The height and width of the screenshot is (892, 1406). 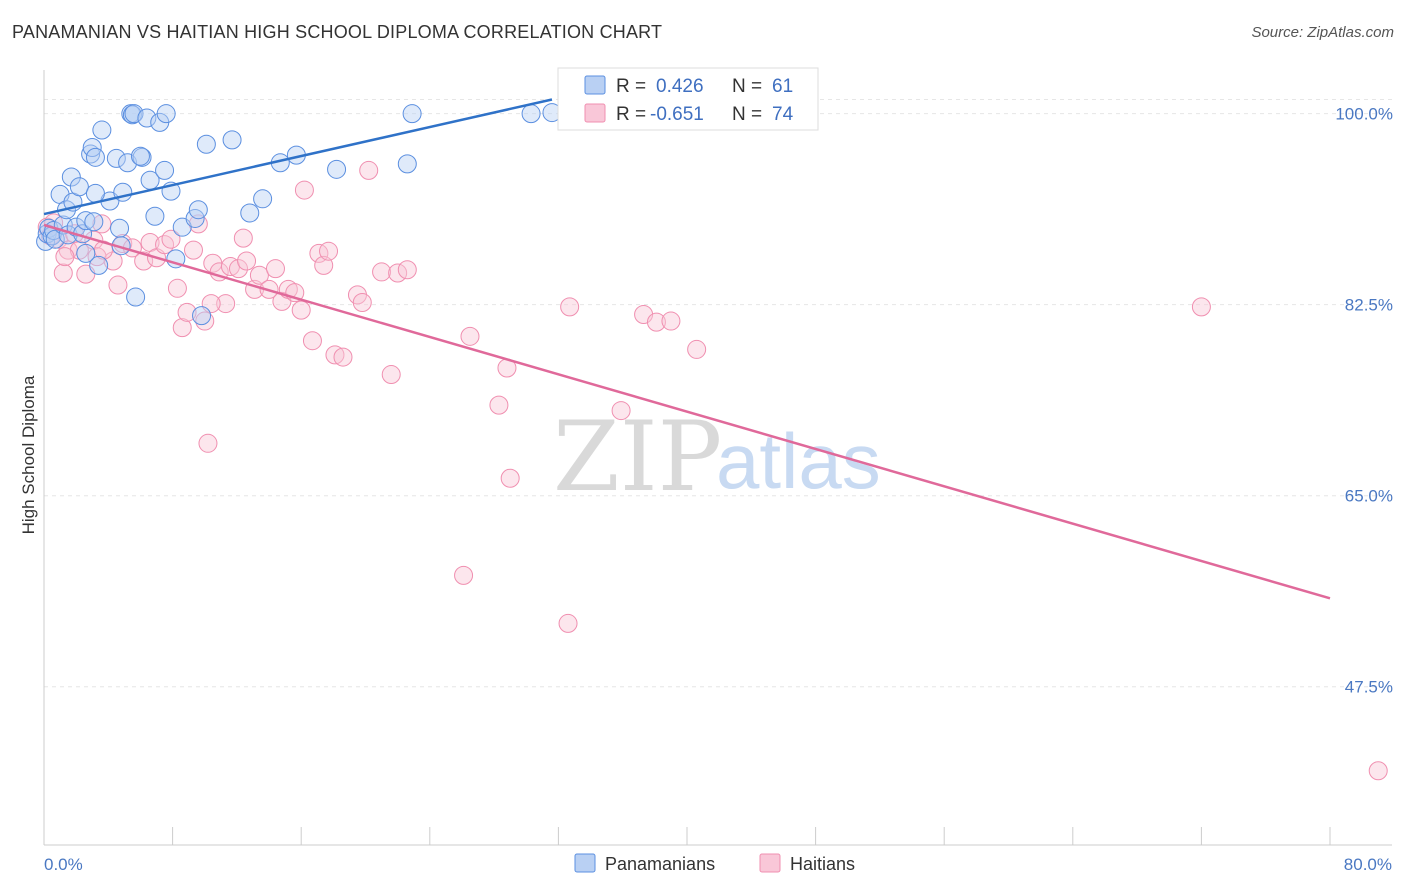 I want to click on x-ticks, so click(x=687, y=836).